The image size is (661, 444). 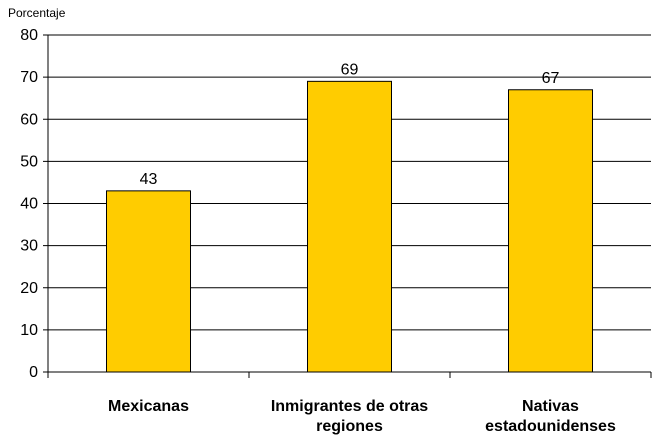 I want to click on x-tick-label: Inmigrantes de otras, so click(x=349, y=406).